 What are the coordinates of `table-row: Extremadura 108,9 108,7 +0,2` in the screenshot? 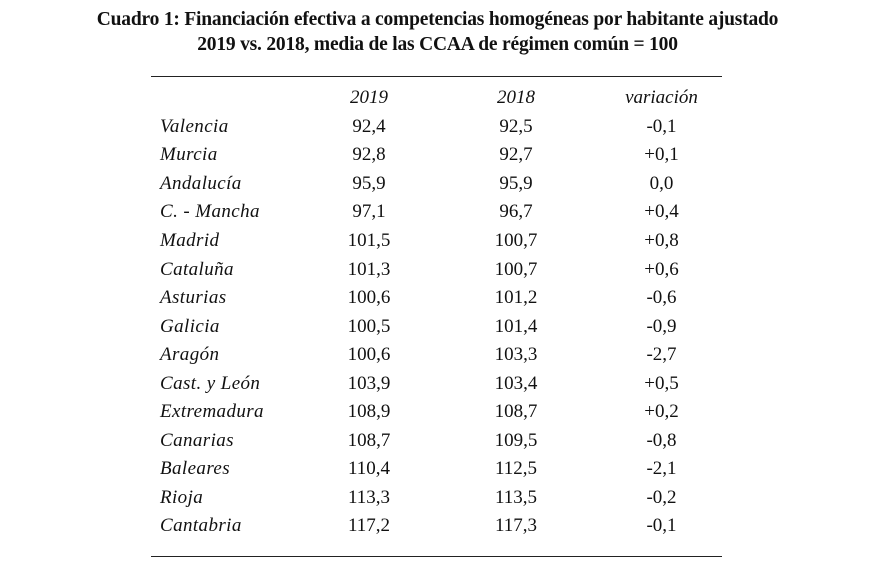 It's located at (434, 412).